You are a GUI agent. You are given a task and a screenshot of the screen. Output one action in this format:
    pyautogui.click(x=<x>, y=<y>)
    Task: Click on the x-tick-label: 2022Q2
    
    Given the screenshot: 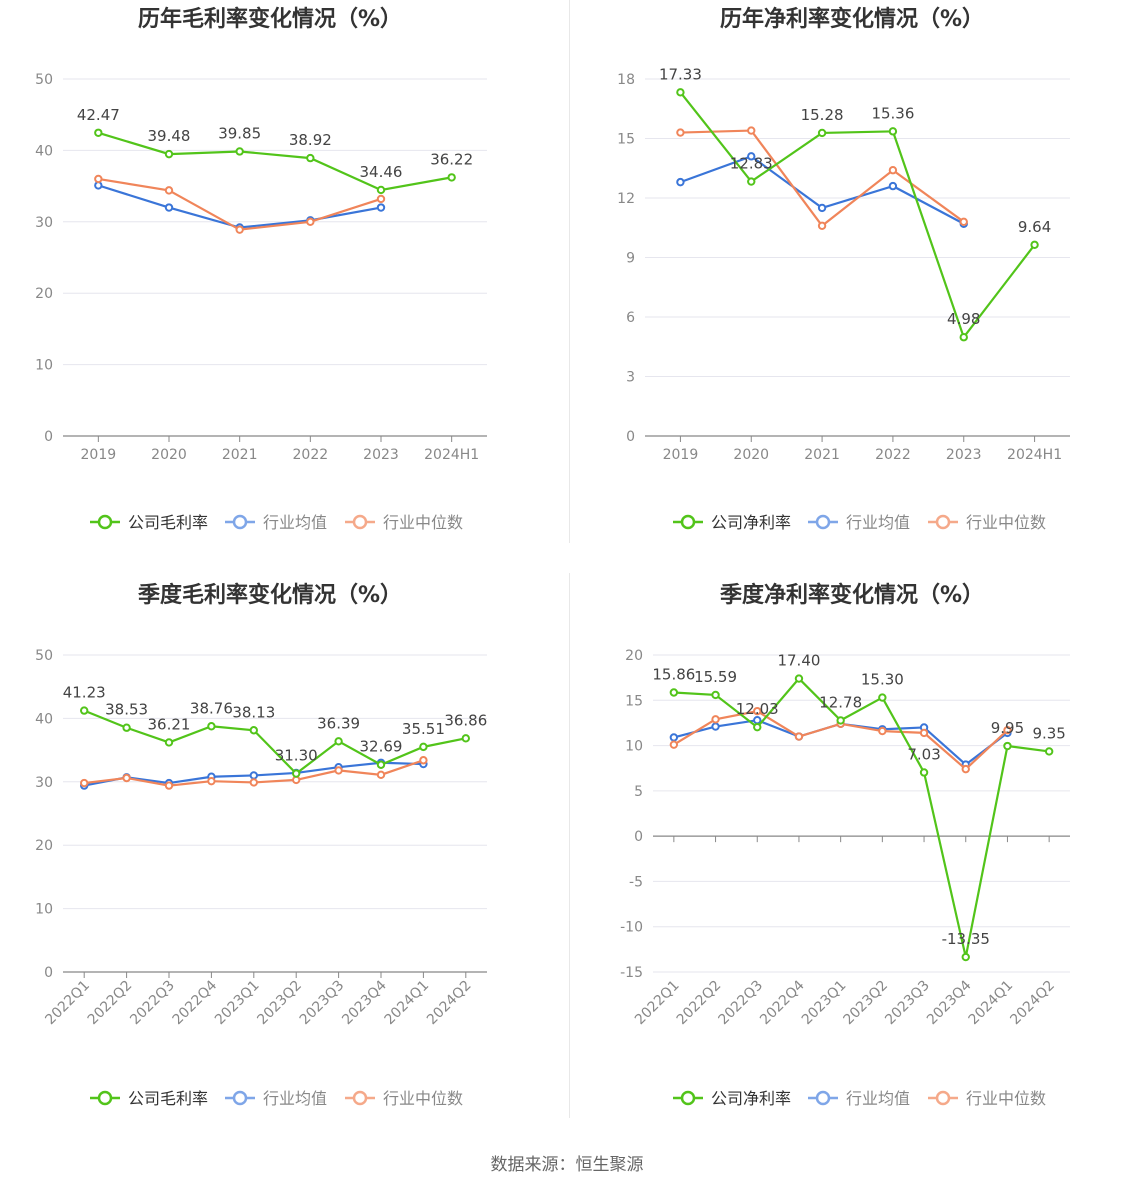 What is the action you would take?
    pyautogui.click(x=110, y=1003)
    